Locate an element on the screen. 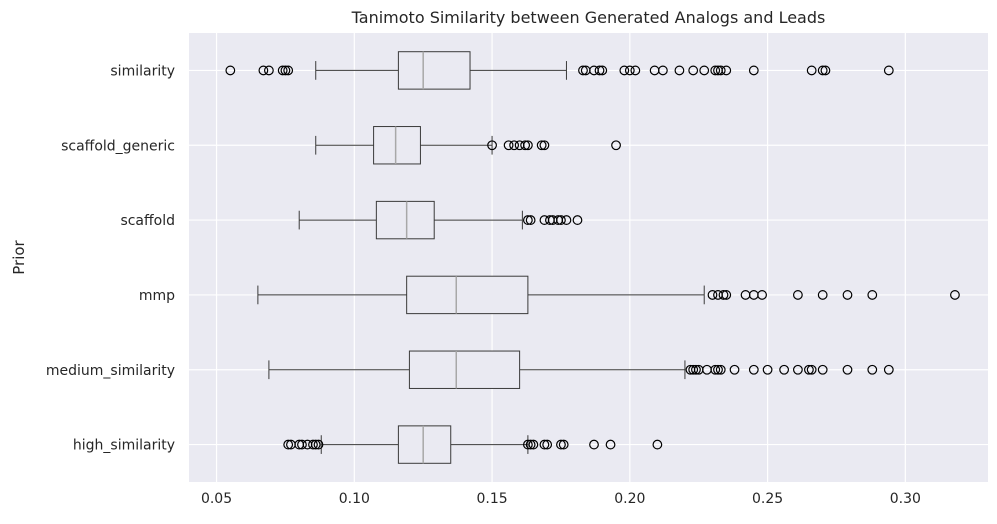 The image size is (997, 524). box-group-high_similarity is located at coordinates (473, 444).